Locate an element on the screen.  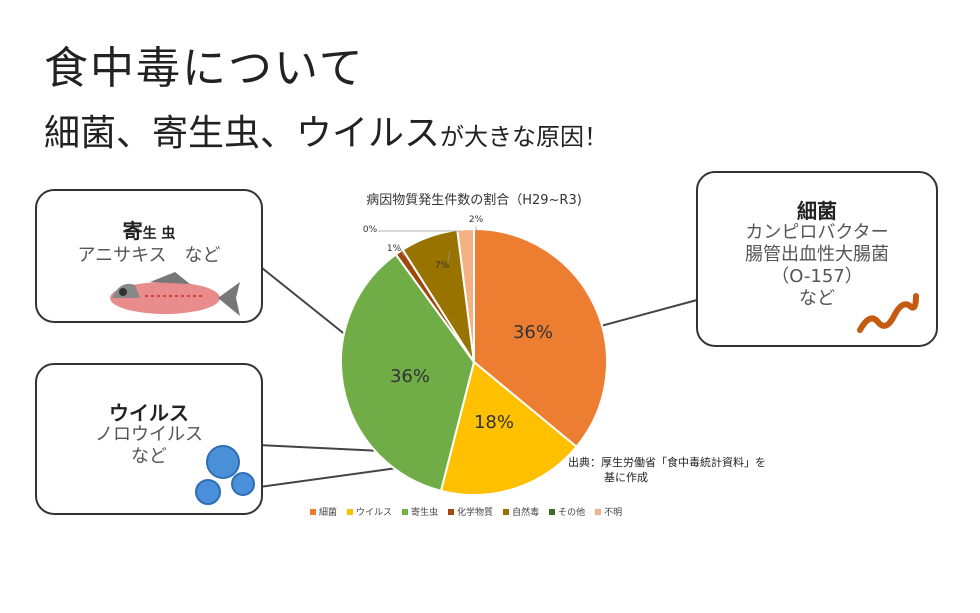
legend-item-2: ウイルス is located at coordinates (369, 511).